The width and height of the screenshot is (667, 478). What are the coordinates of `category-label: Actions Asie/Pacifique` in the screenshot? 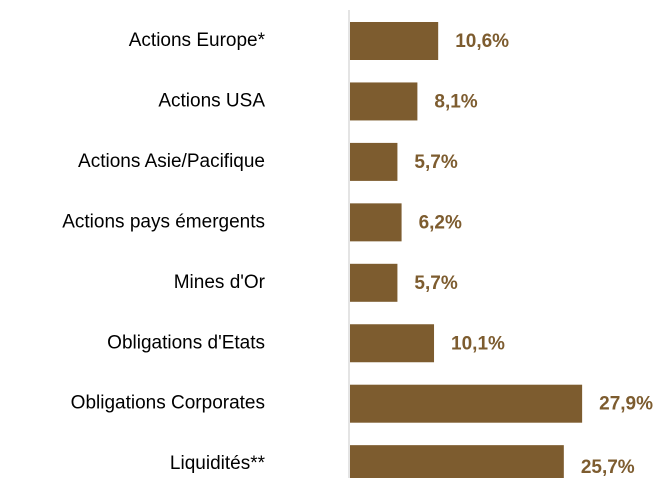 It's located at (171, 161).